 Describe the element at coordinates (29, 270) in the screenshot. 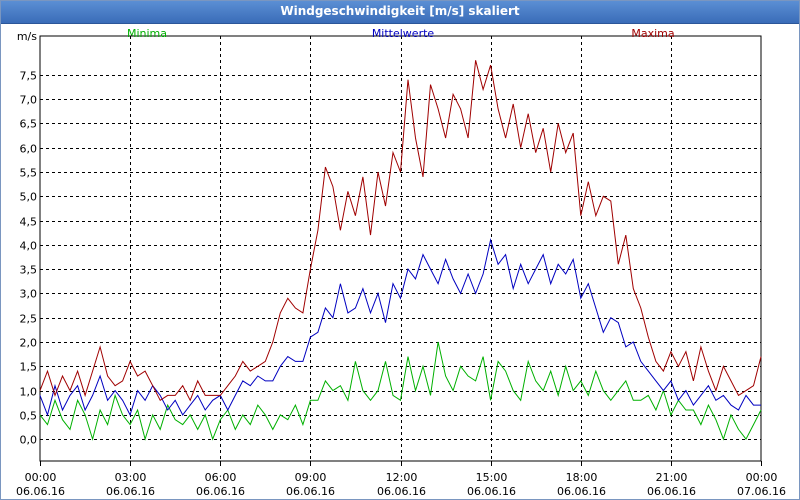

I see `y-tick-label: 3,5` at that location.